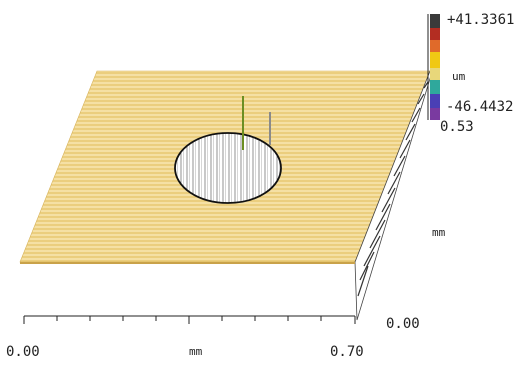  What do you see at coordinates (403, 324) in the screenshot?
I see `y-axis-start-label: 0.00` at bounding box center [403, 324].